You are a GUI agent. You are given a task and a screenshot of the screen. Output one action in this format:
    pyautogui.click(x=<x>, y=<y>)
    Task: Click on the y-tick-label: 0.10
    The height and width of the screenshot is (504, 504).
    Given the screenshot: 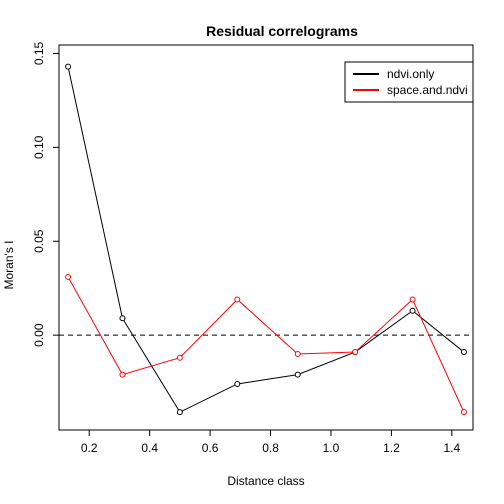 What is the action you would take?
    pyautogui.click(x=39, y=147)
    